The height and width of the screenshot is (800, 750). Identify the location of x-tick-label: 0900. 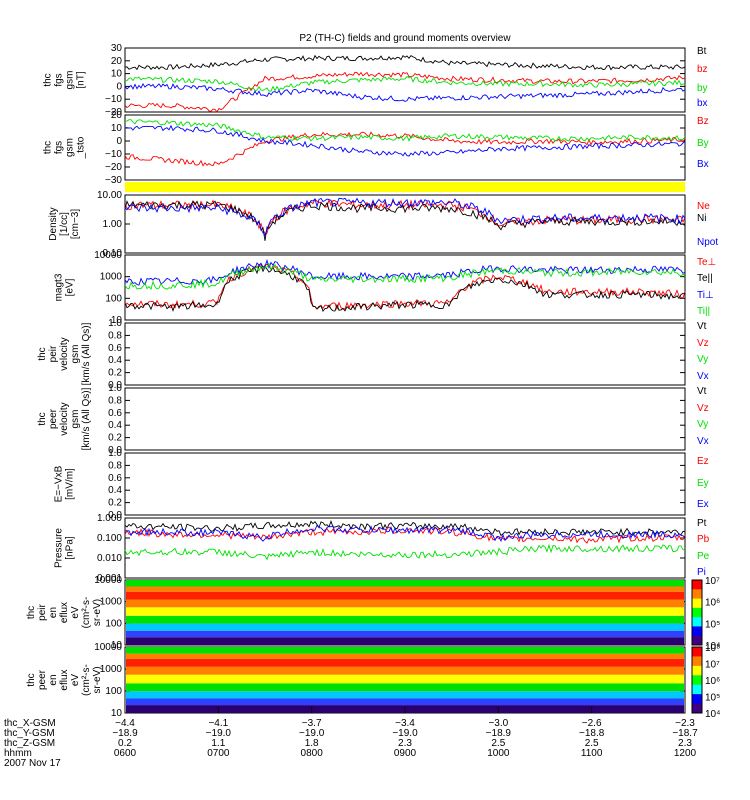
(405, 753).